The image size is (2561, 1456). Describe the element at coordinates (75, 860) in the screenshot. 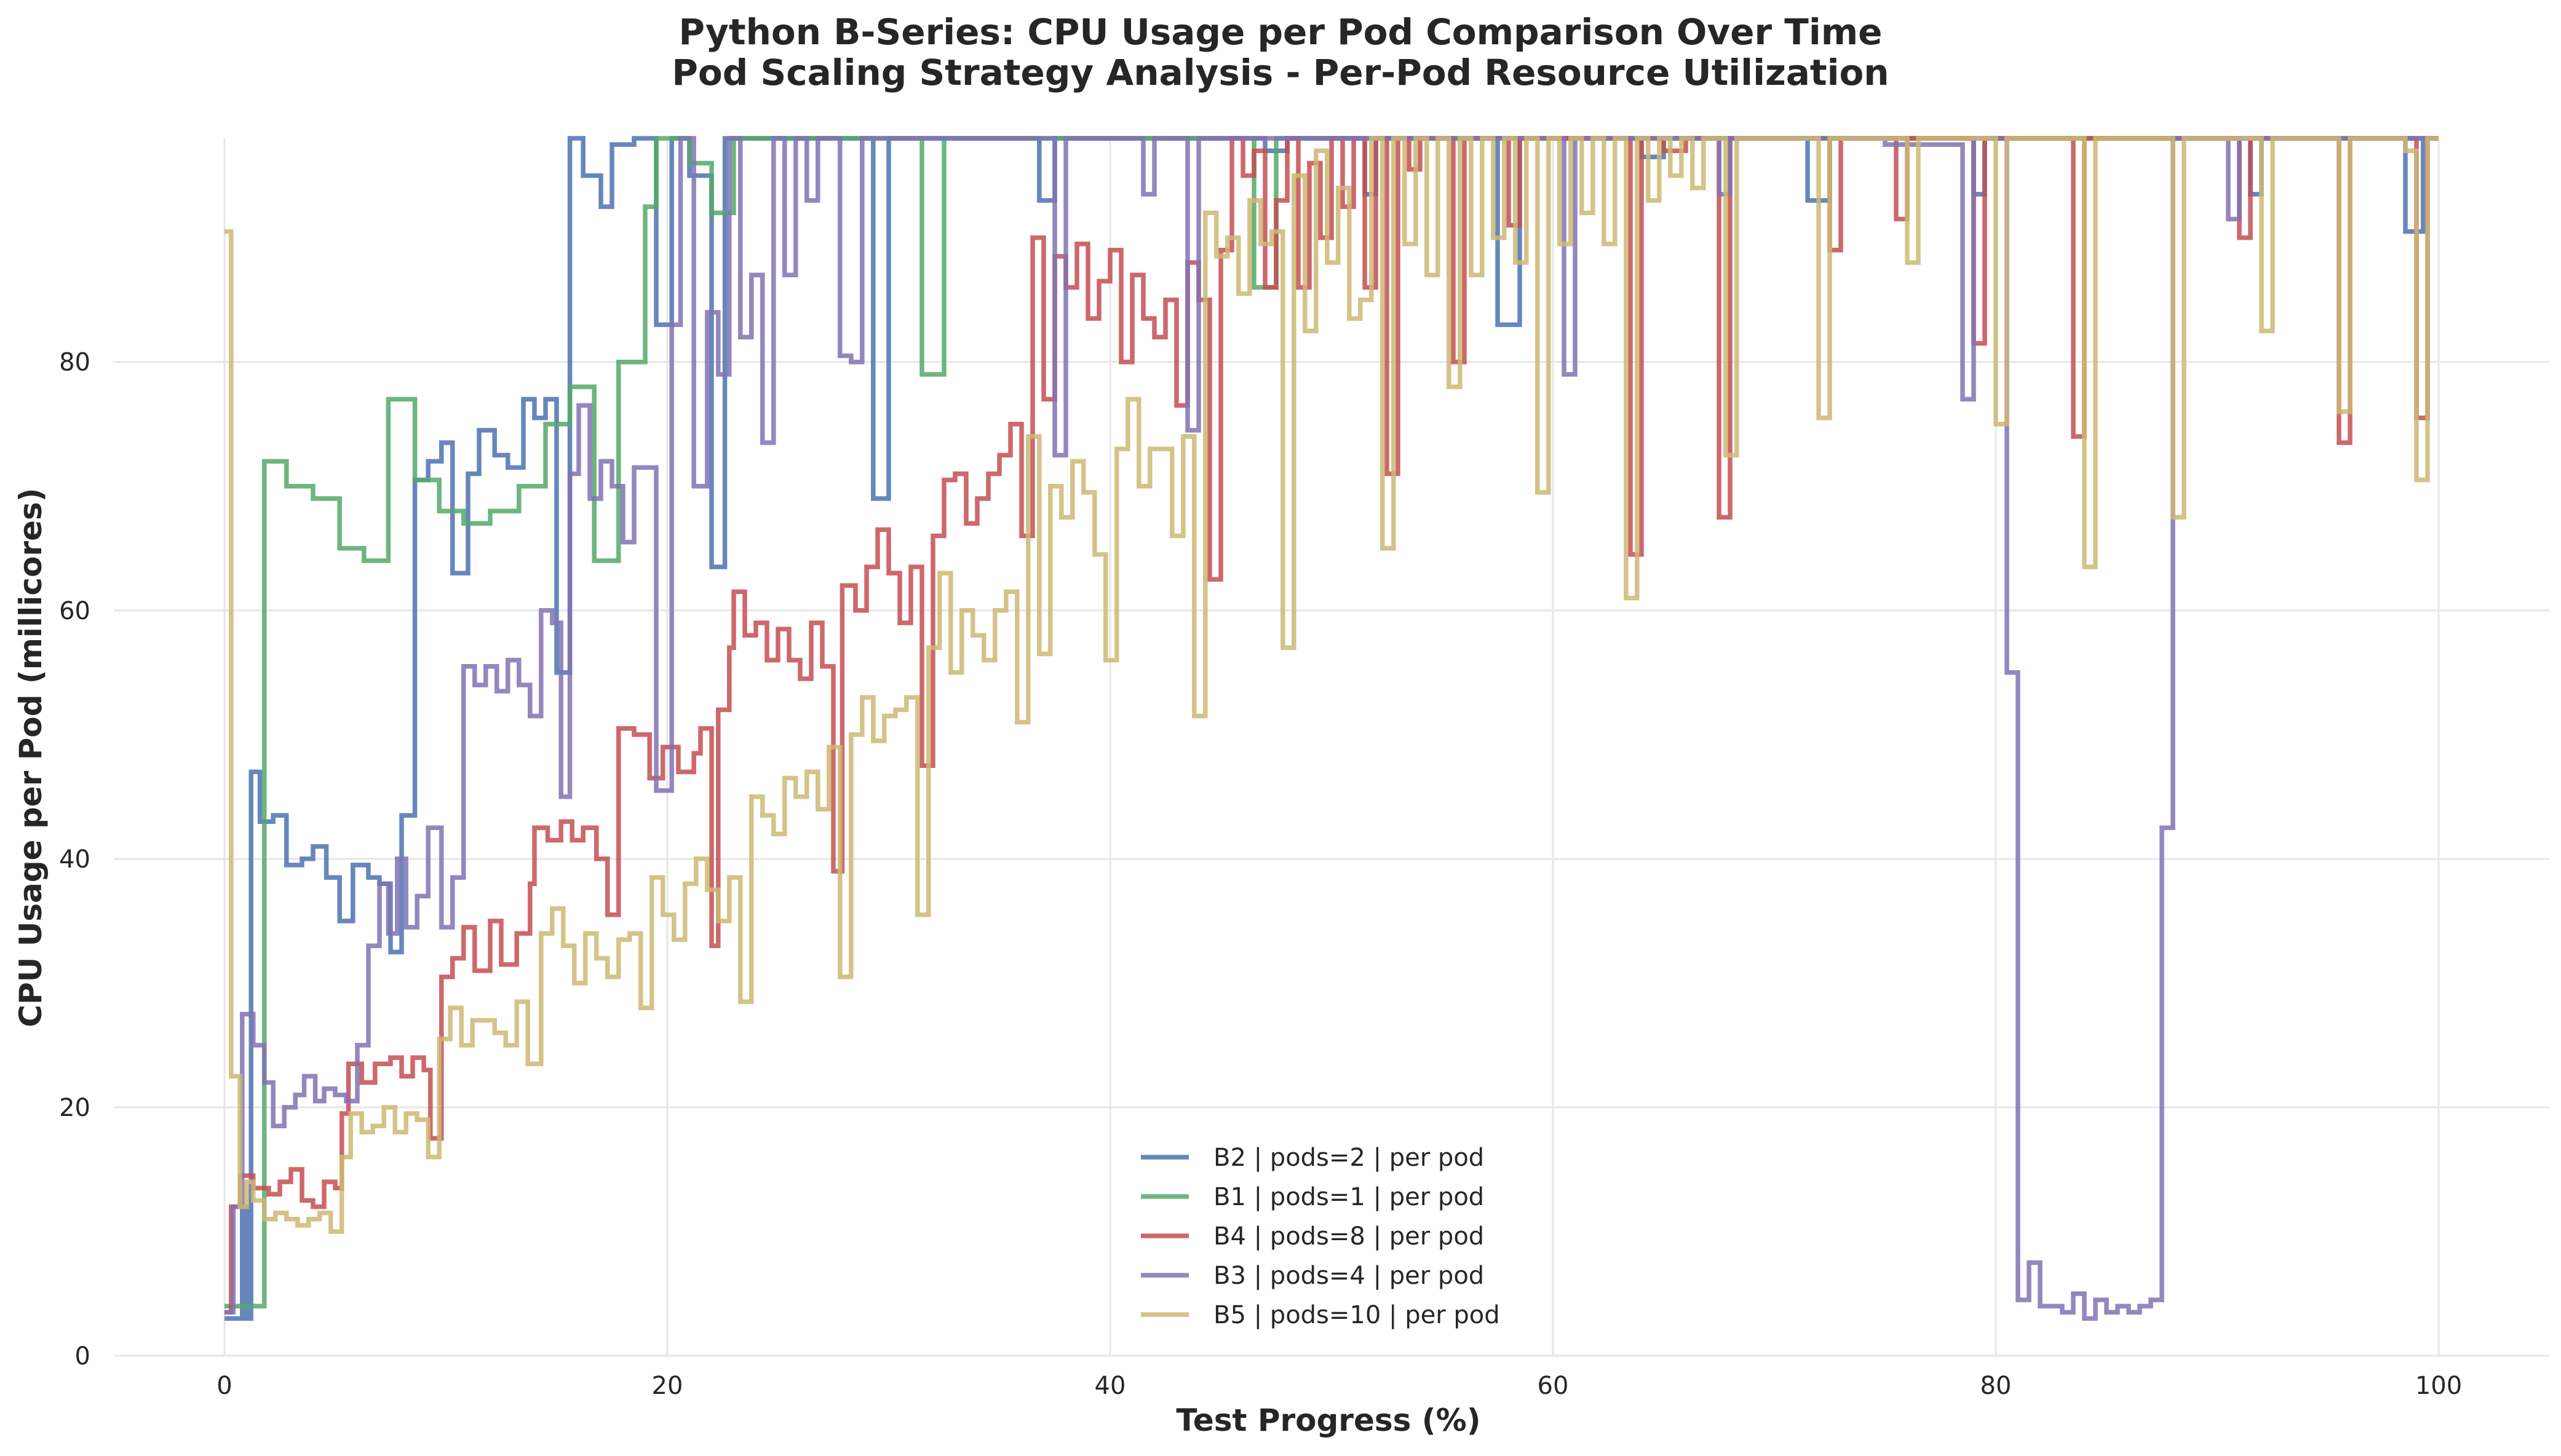

I see `y-tick-label: 40` at that location.